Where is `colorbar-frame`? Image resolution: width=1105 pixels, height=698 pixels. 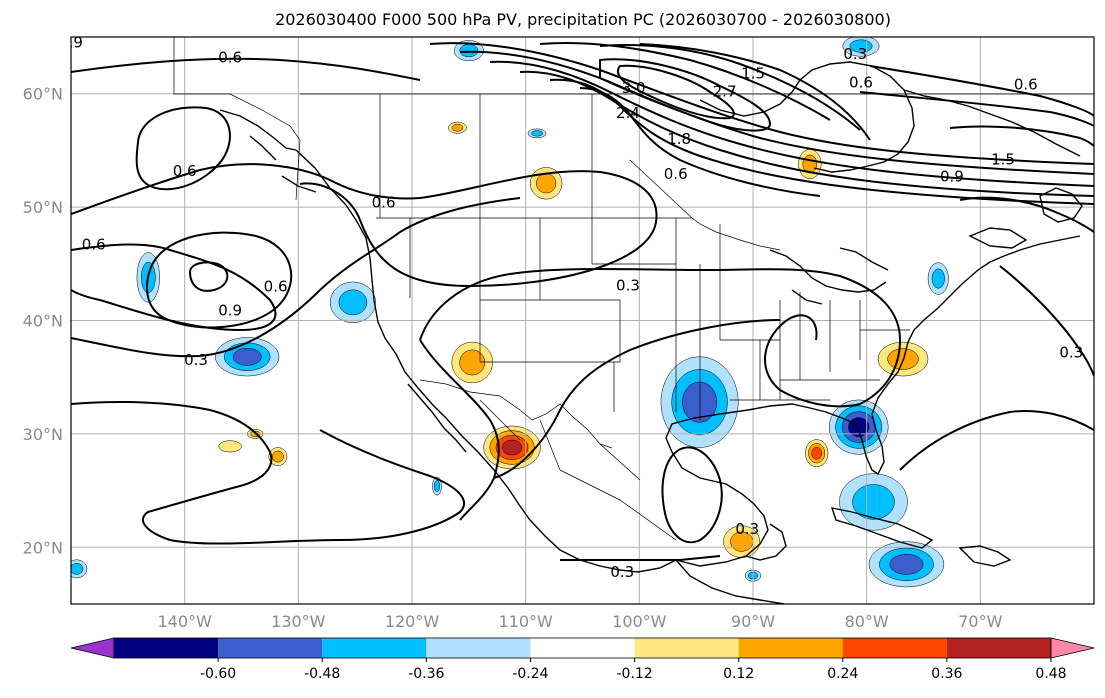
colorbar-frame is located at coordinates (582, 648).